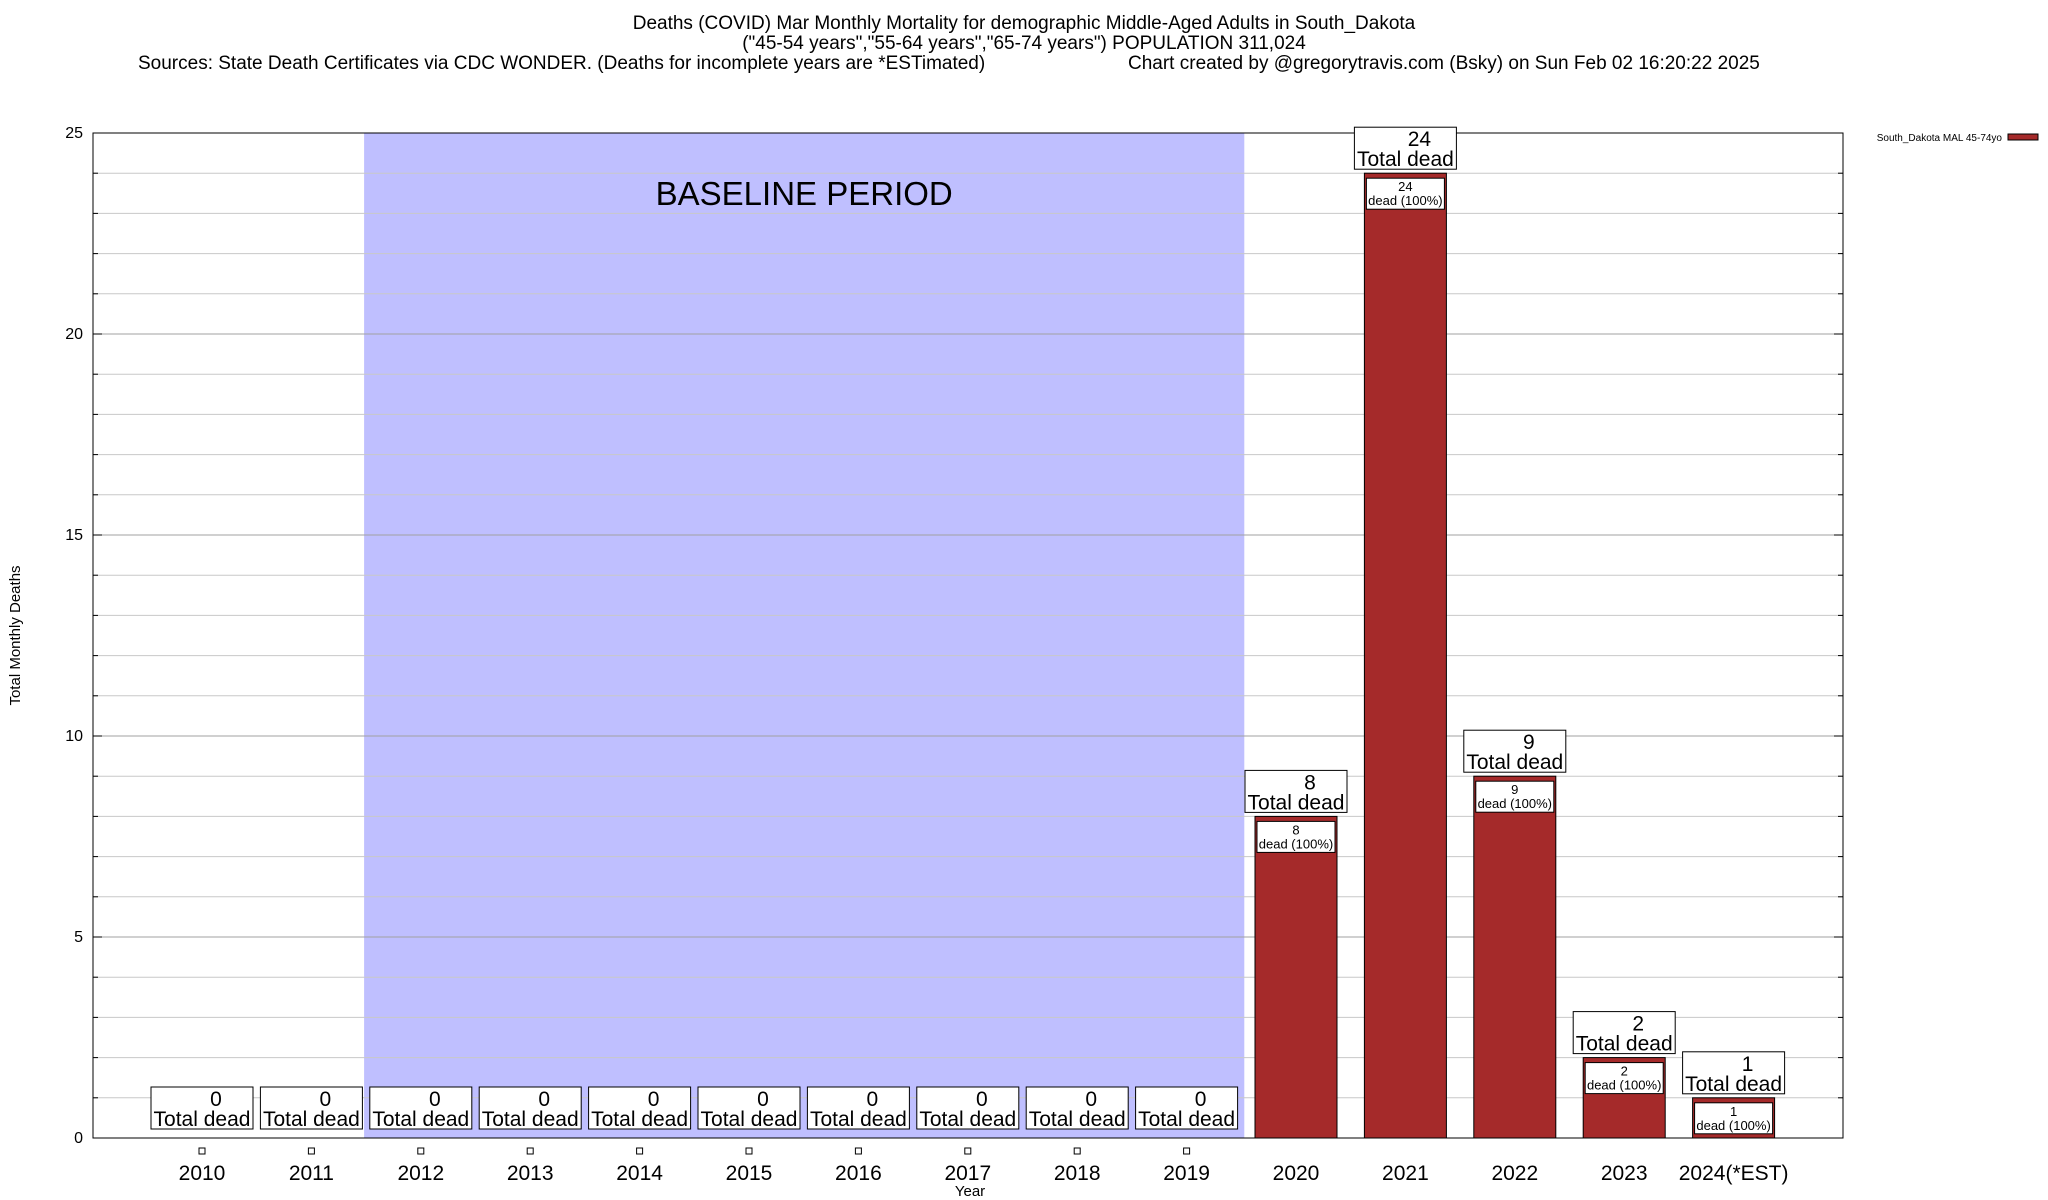 This screenshot has width=2048, height=1200. What do you see at coordinates (1733, 1111) in the screenshot?
I see `bar-inner-value: 1` at bounding box center [1733, 1111].